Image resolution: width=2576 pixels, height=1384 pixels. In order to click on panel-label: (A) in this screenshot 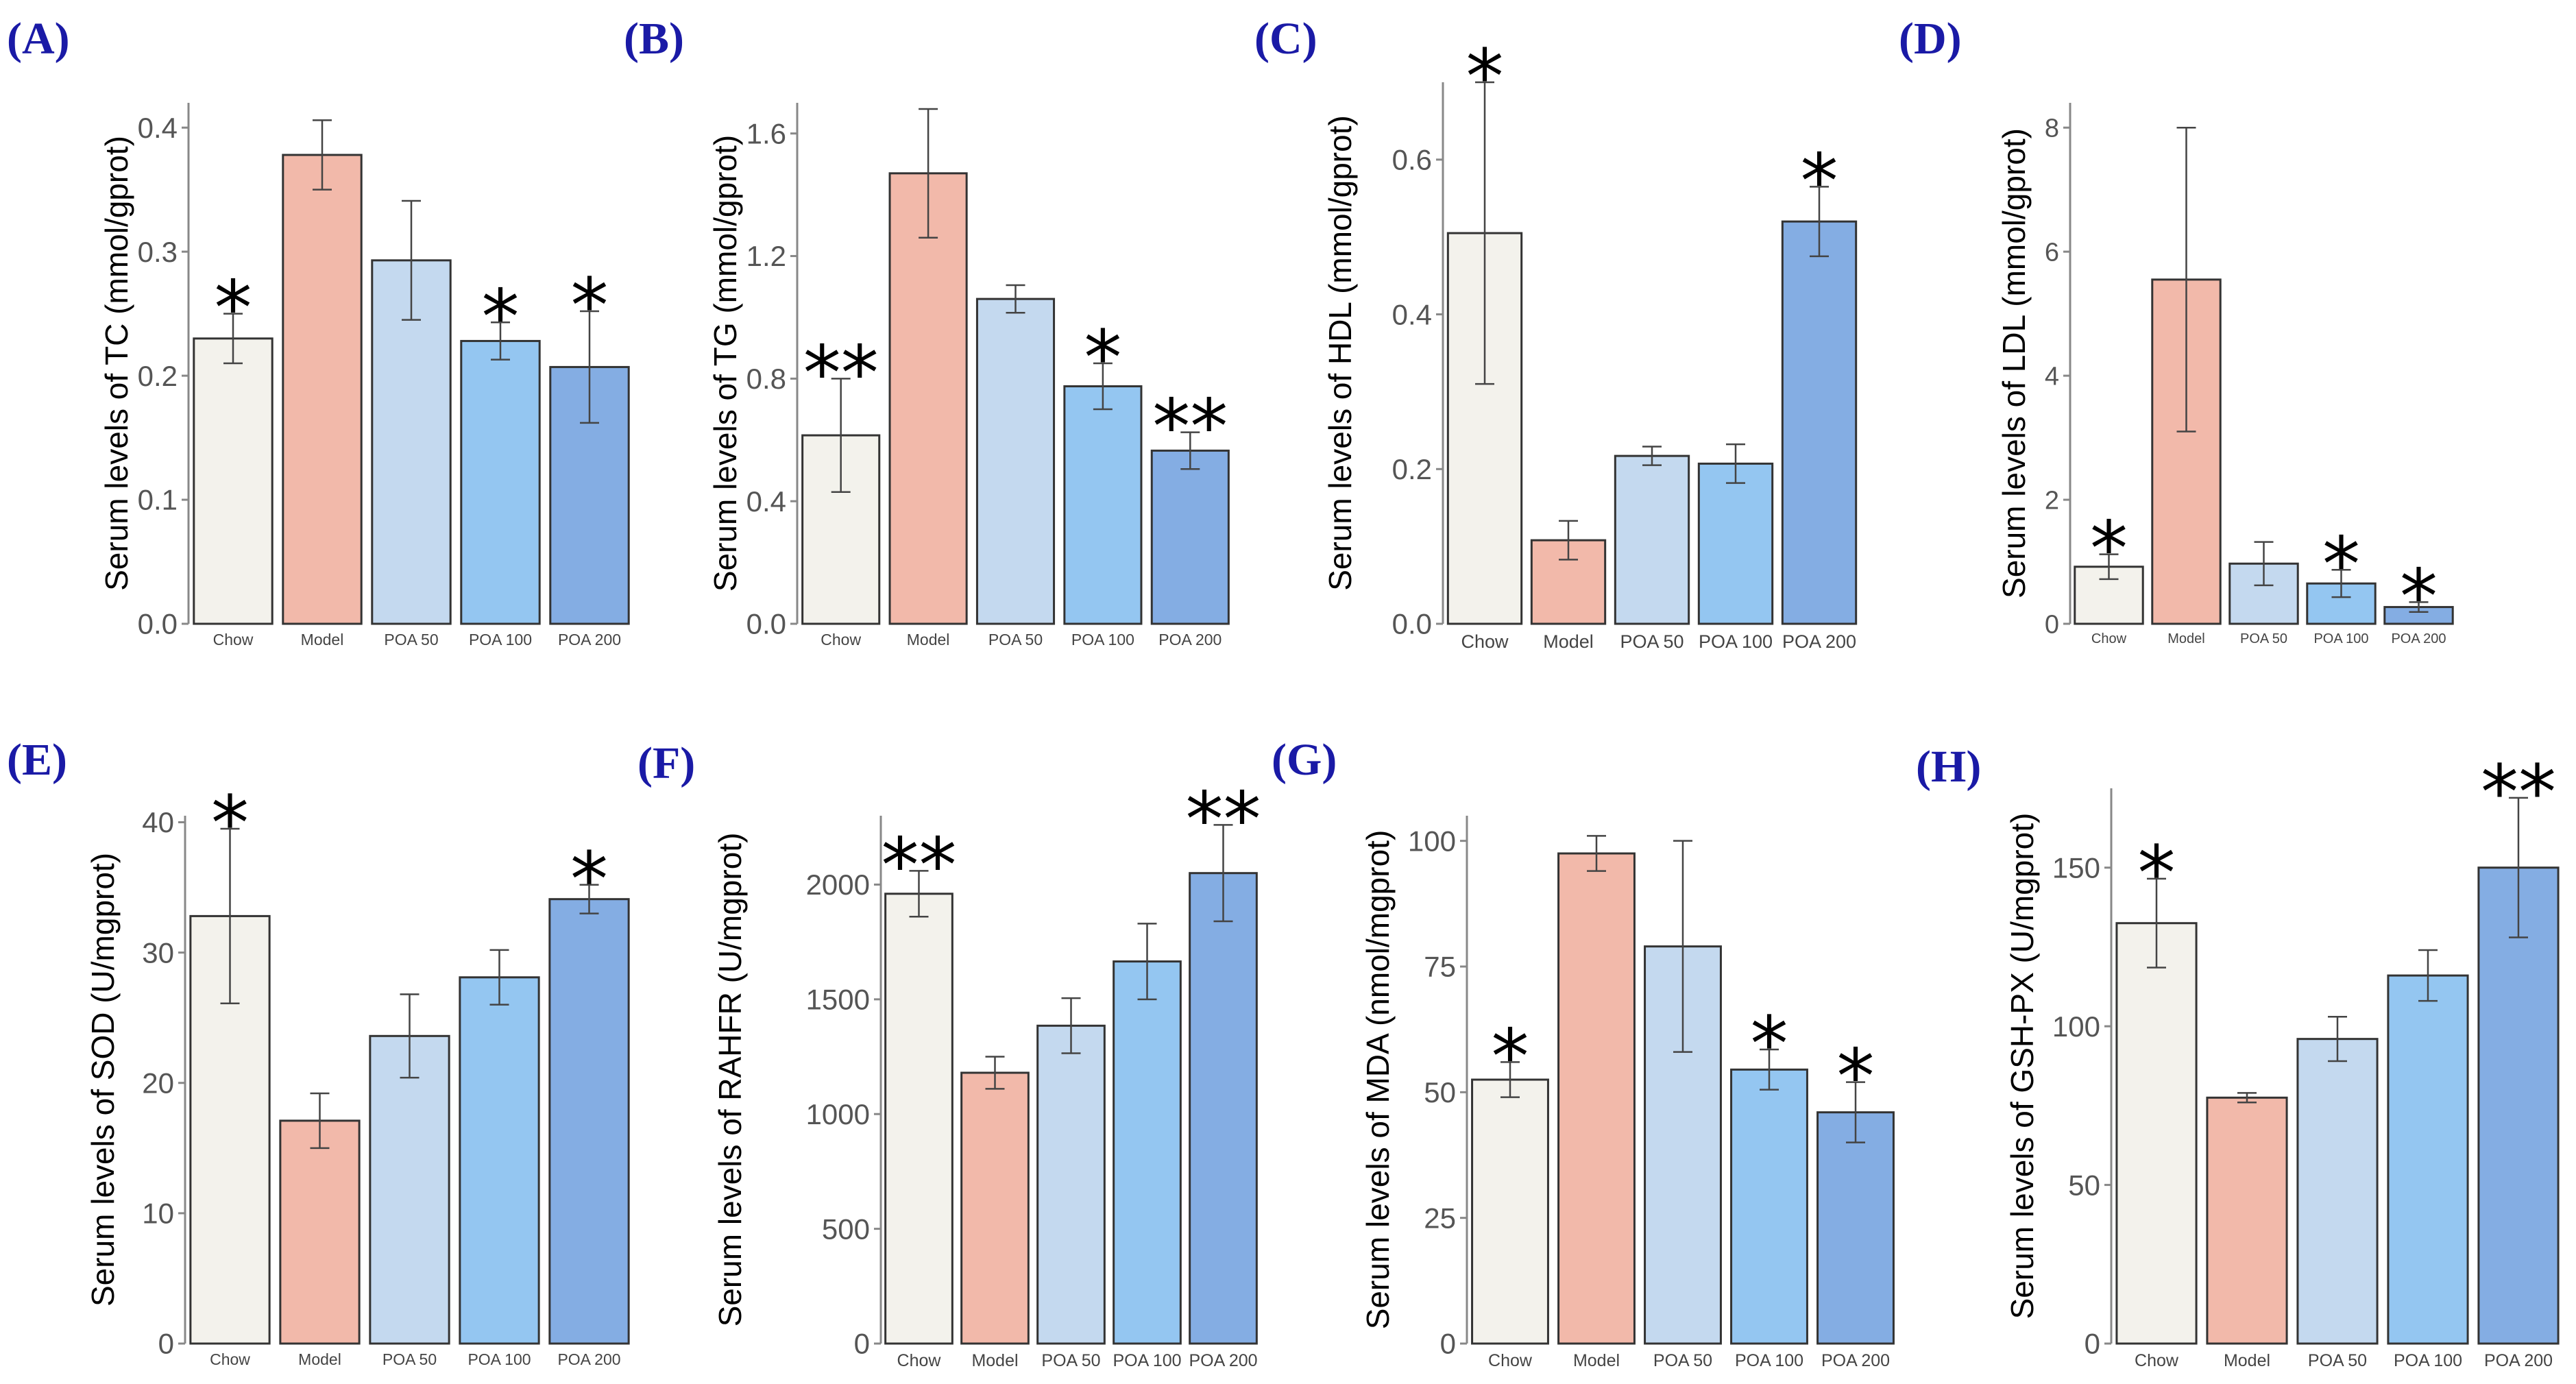, I will do `click(38, 39)`.